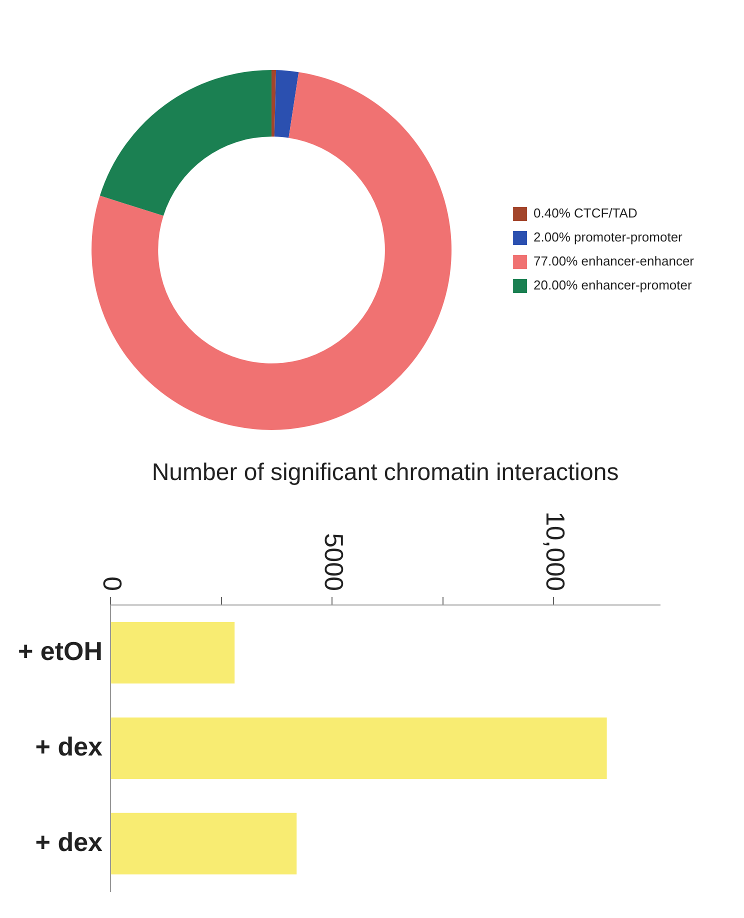  Describe the element at coordinates (586, 213) in the screenshot. I see `legend-label: 0.40% CTCF/TAD` at that location.